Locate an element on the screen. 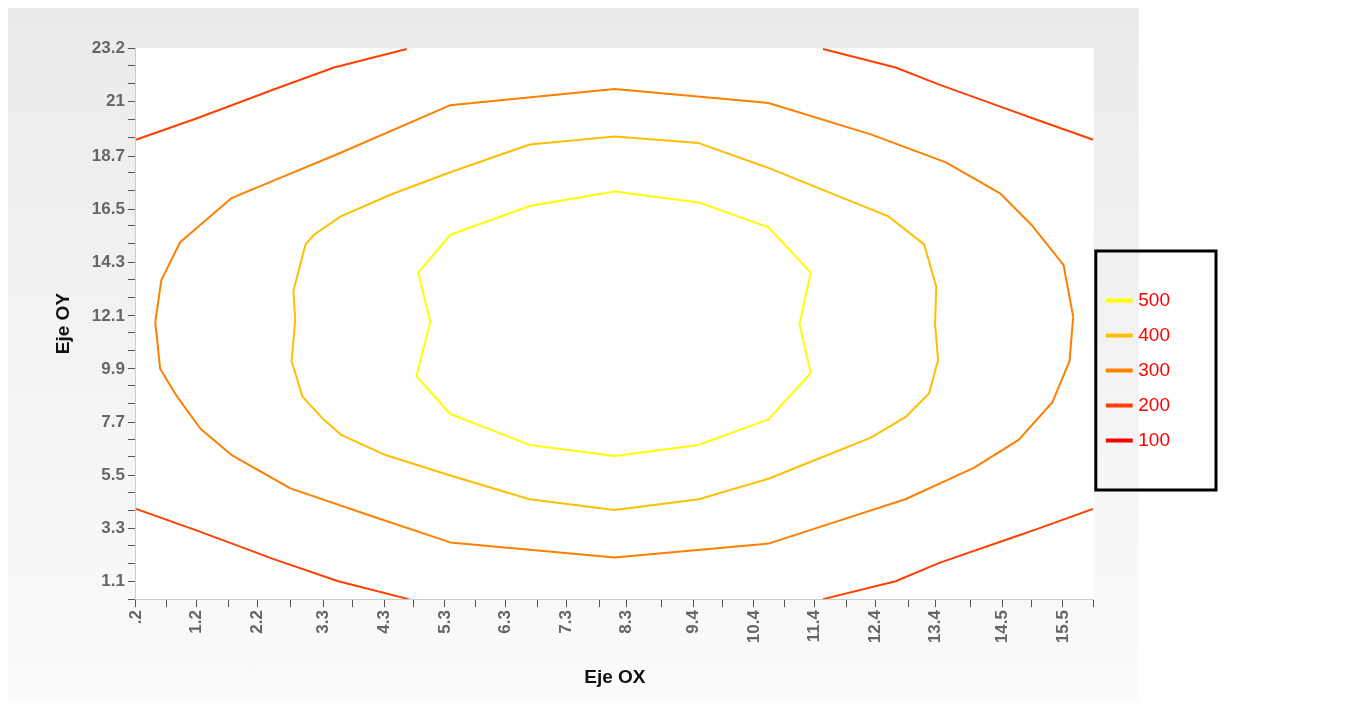 This screenshot has height=711, width=1348. y-tick-label: 23.2 is located at coordinates (108, 47).